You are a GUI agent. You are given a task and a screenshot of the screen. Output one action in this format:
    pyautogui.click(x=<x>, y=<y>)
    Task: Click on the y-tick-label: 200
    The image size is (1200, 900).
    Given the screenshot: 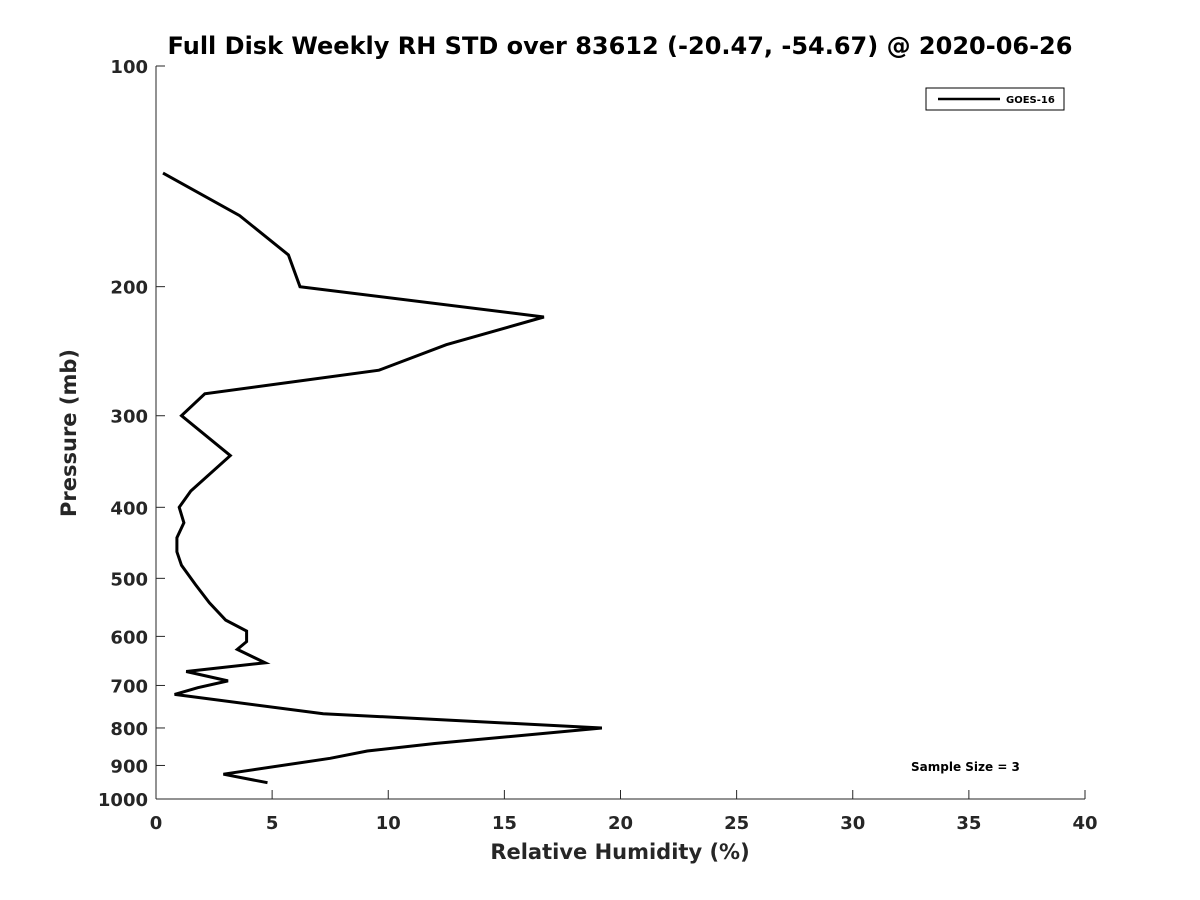 What is the action you would take?
    pyautogui.click(x=129, y=288)
    